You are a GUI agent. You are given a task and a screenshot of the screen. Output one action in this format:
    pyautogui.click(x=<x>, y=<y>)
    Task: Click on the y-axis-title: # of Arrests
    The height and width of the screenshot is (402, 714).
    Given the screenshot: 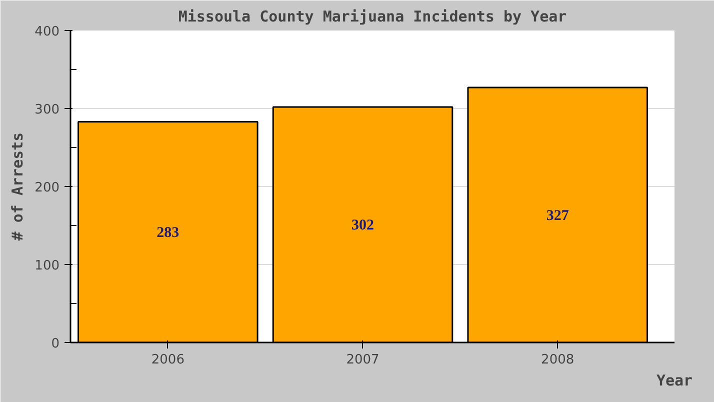 What is the action you would take?
    pyautogui.click(x=17, y=186)
    